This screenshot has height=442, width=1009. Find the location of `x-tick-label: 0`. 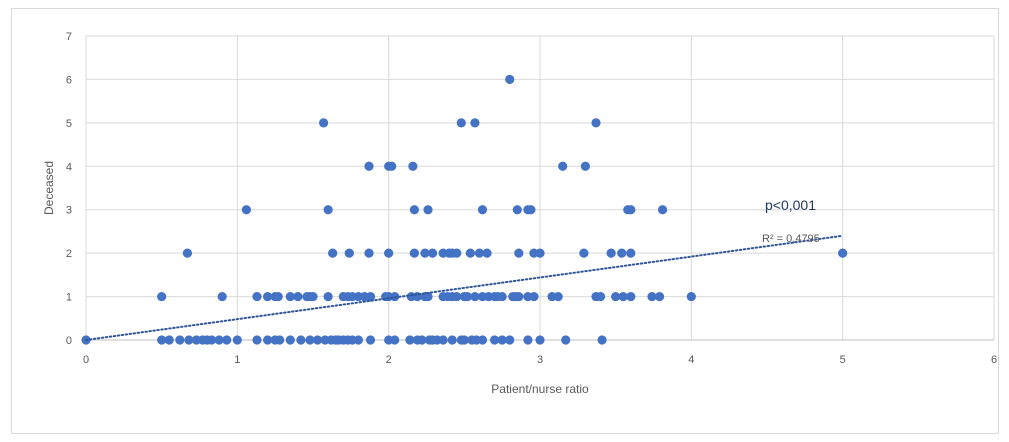

x-tick-label: 0 is located at coordinates (86, 360).